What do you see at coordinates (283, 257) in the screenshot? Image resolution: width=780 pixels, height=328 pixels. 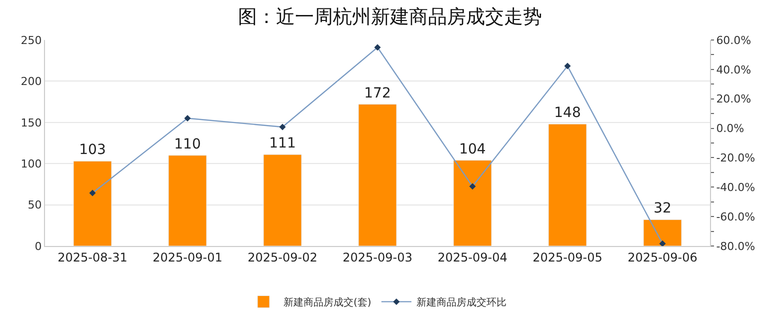 I see `x-tick-label: 2025-09-02` at bounding box center [283, 257].